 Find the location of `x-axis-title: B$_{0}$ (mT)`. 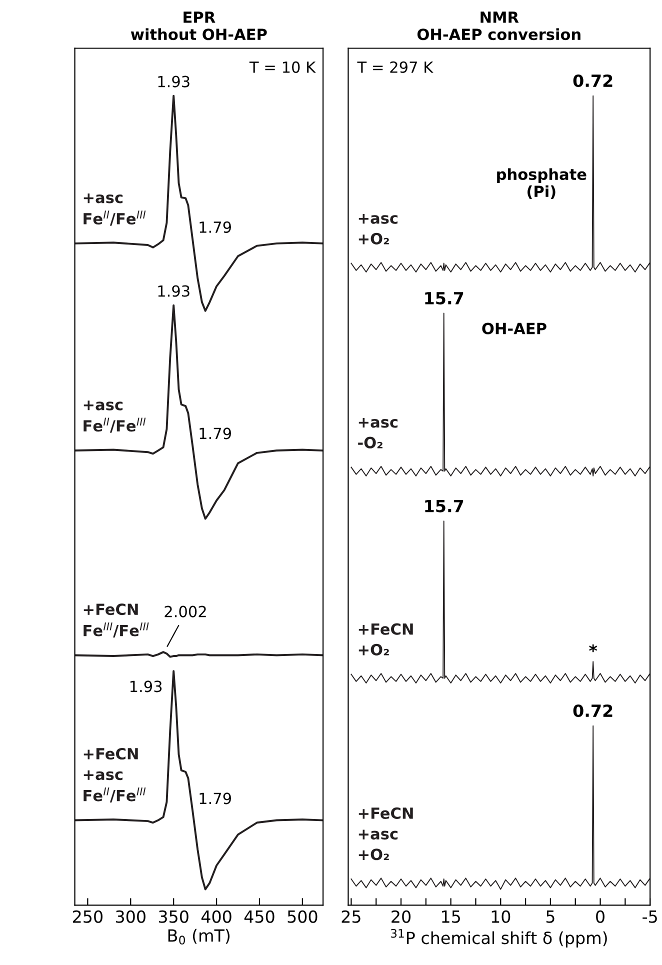

x-axis-title: B$_{0}$ (mT) is located at coordinates (199, 936).